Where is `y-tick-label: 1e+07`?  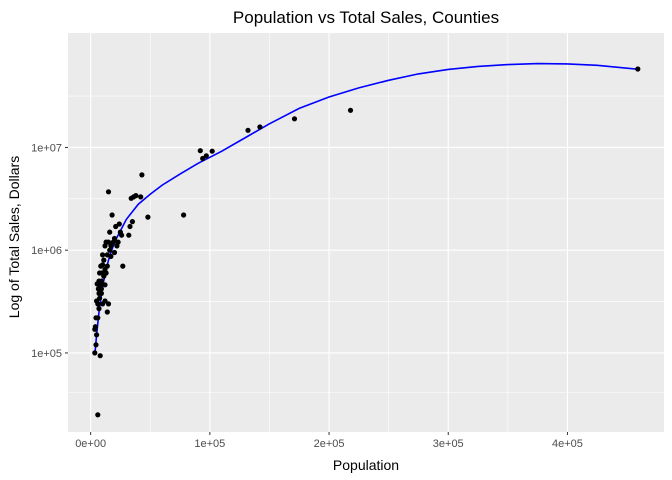 y-tick-label: 1e+07 is located at coordinates (46, 148).